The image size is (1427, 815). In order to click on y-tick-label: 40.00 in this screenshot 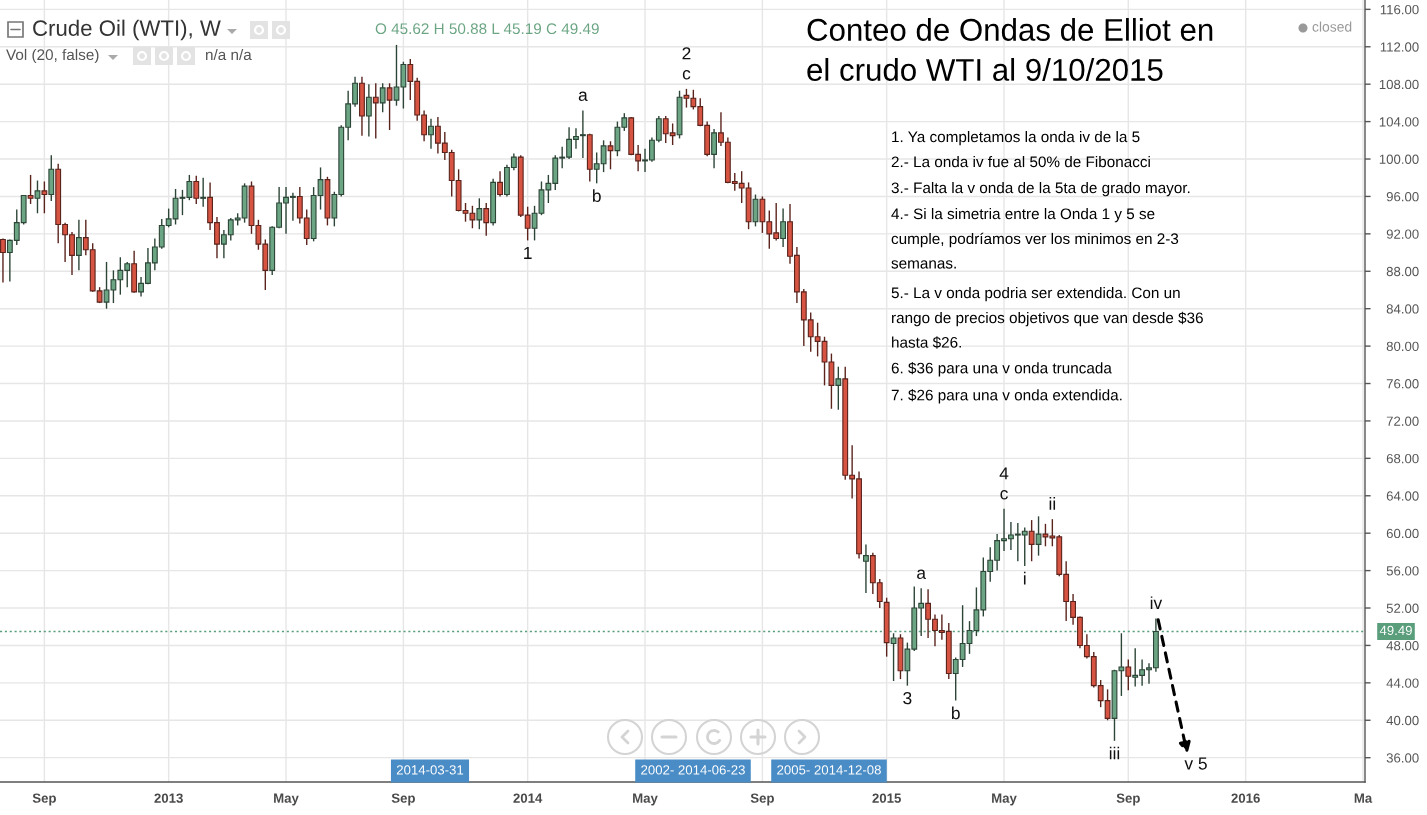, I will do `click(1402, 720)`.